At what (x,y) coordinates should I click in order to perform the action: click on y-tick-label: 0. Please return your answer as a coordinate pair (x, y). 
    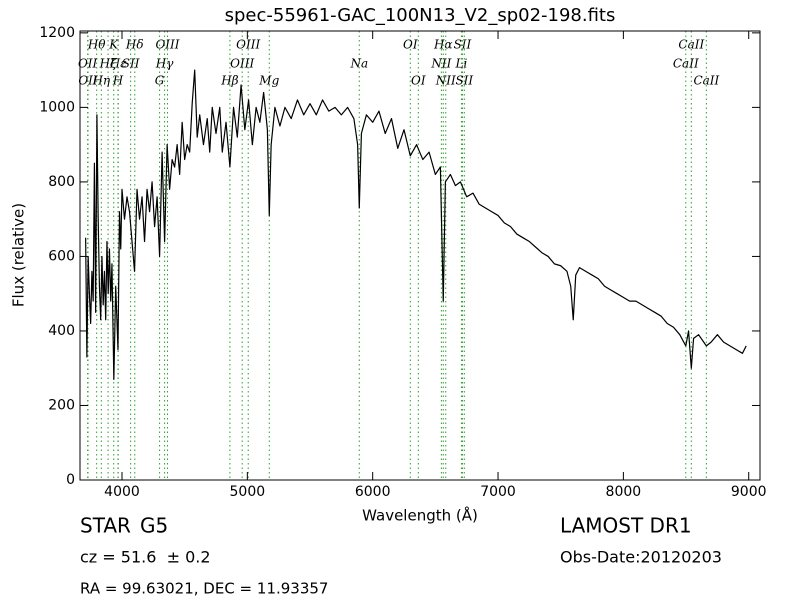
    Looking at the image, I should click on (70, 480).